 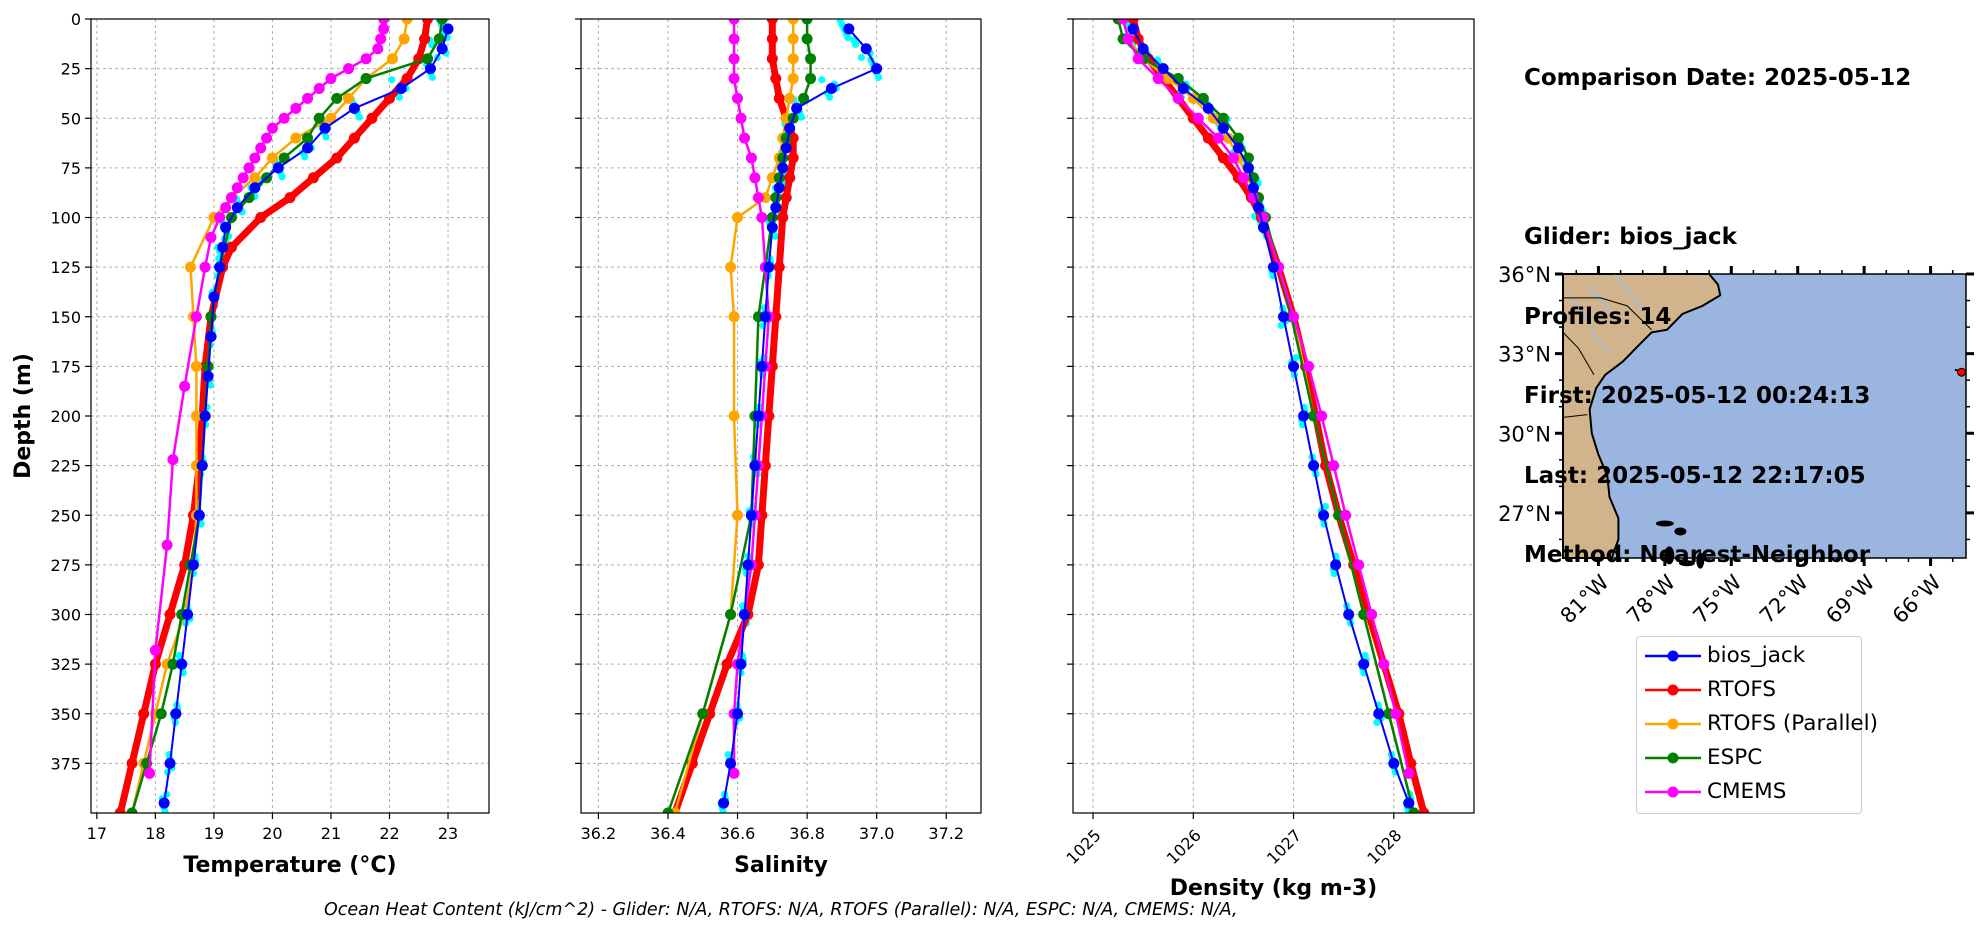 What do you see at coordinates (65, 714) in the screenshot?
I see `y-tick-label: 350` at bounding box center [65, 714].